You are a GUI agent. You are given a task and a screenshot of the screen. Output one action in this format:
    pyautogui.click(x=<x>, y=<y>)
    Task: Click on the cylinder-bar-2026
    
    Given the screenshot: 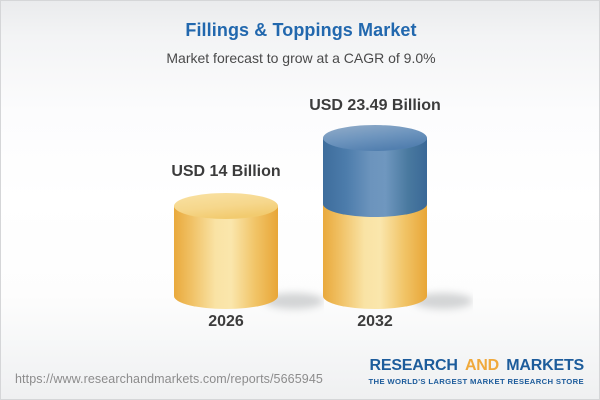 What is the action you would take?
    pyautogui.click(x=249, y=251)
    